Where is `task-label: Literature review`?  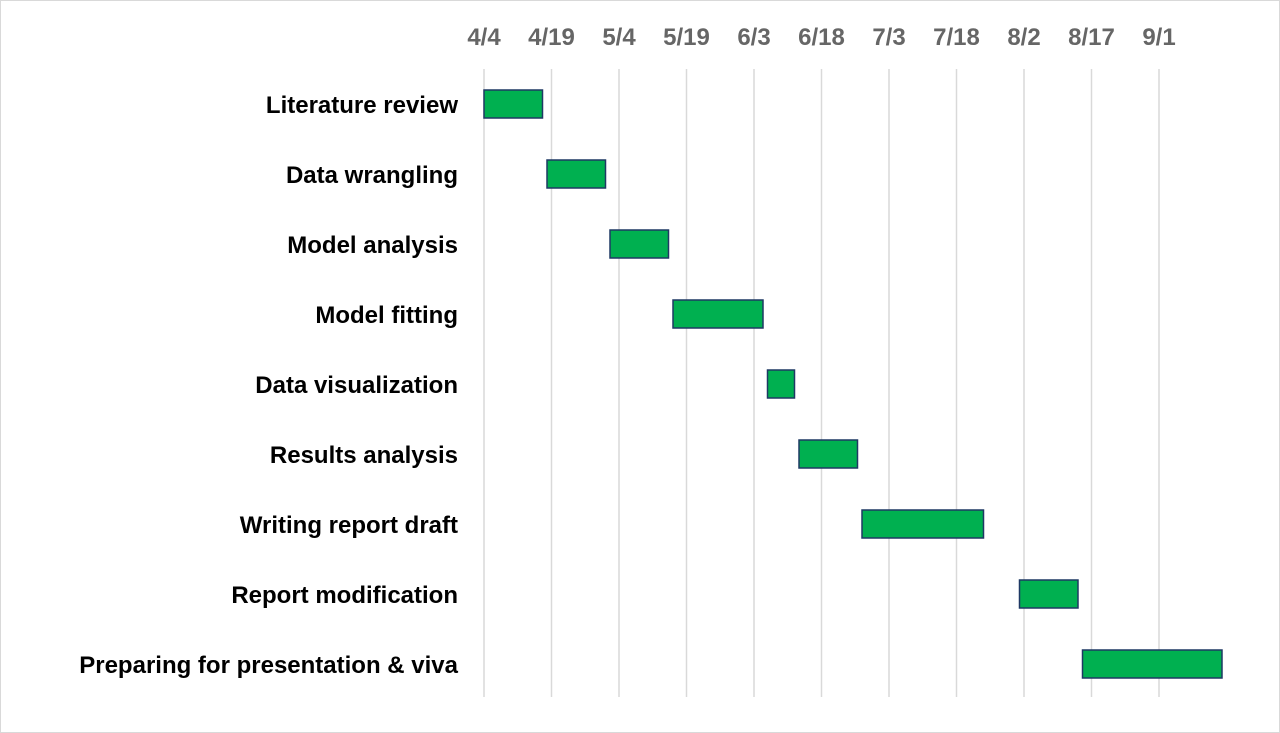
task-label: Literature review is located at coordinates (362, 105).